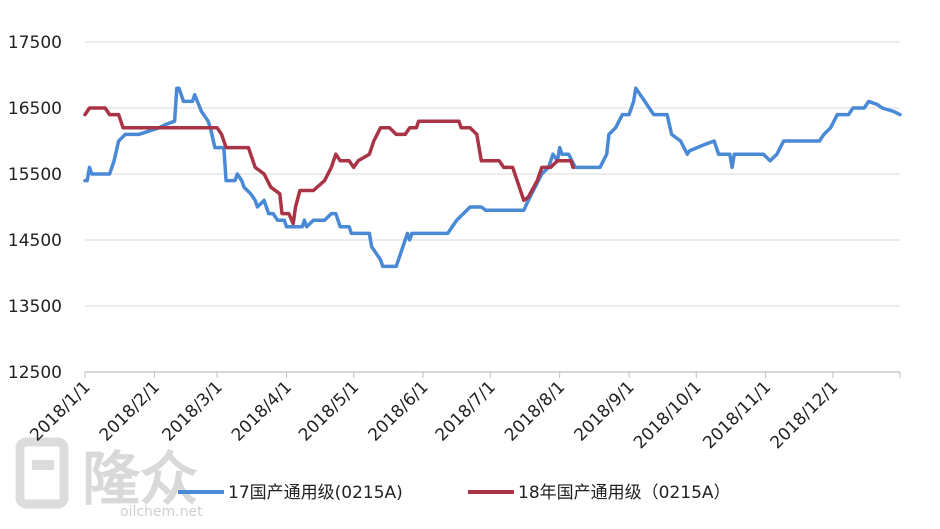  I want to click on x-axis, so click(492, 374).